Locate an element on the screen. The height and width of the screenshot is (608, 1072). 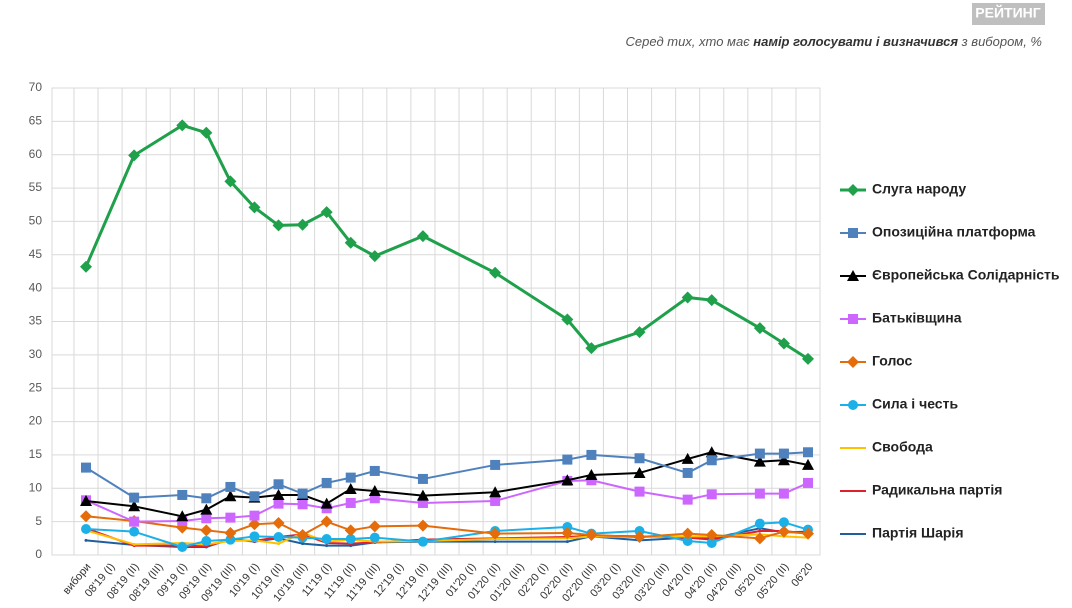
y-tick-label: 70 is located at coordinates (36, 87).